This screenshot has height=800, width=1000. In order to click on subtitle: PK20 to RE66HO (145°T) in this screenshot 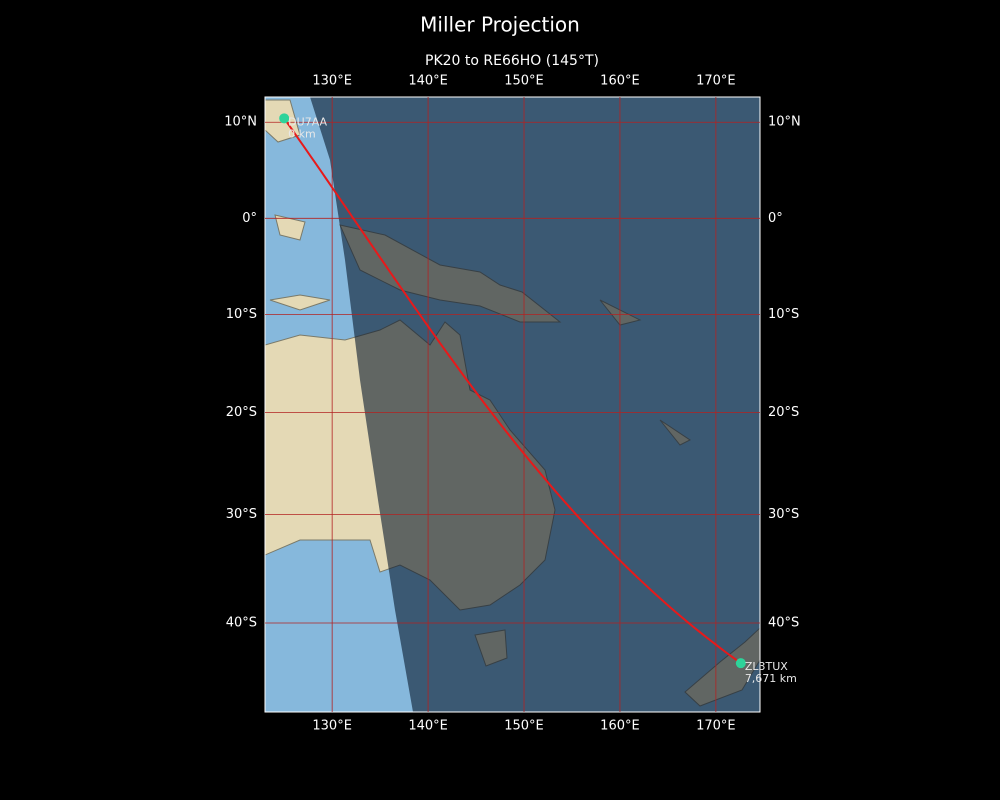, I will do `click(512, 61)`.